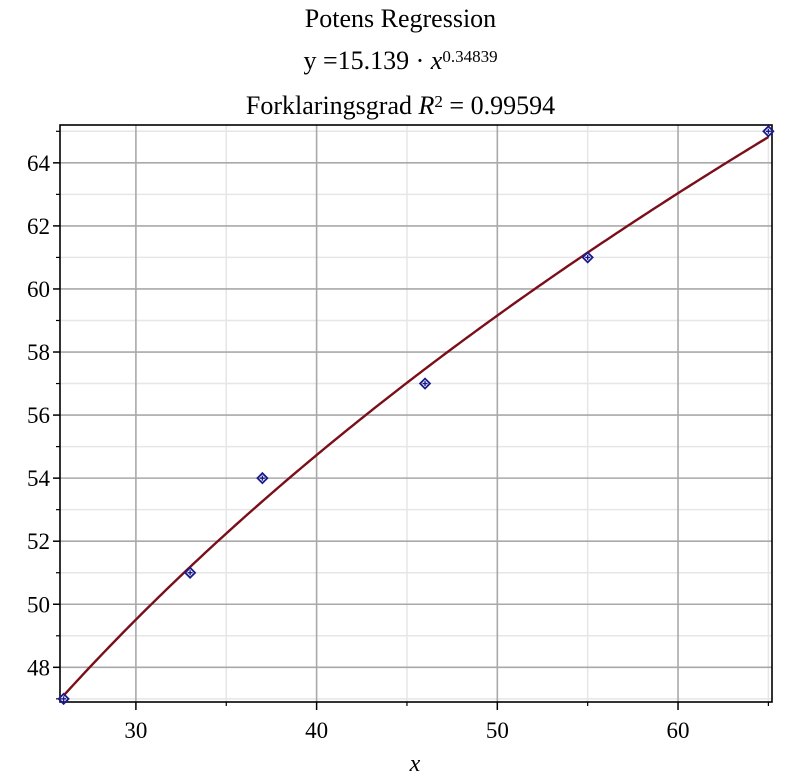 The width and height of the screenshot is (801, 776). Describe the element at coordinates (38, 415) in the screenshot. I see `y-tick-label: 56` at that location.